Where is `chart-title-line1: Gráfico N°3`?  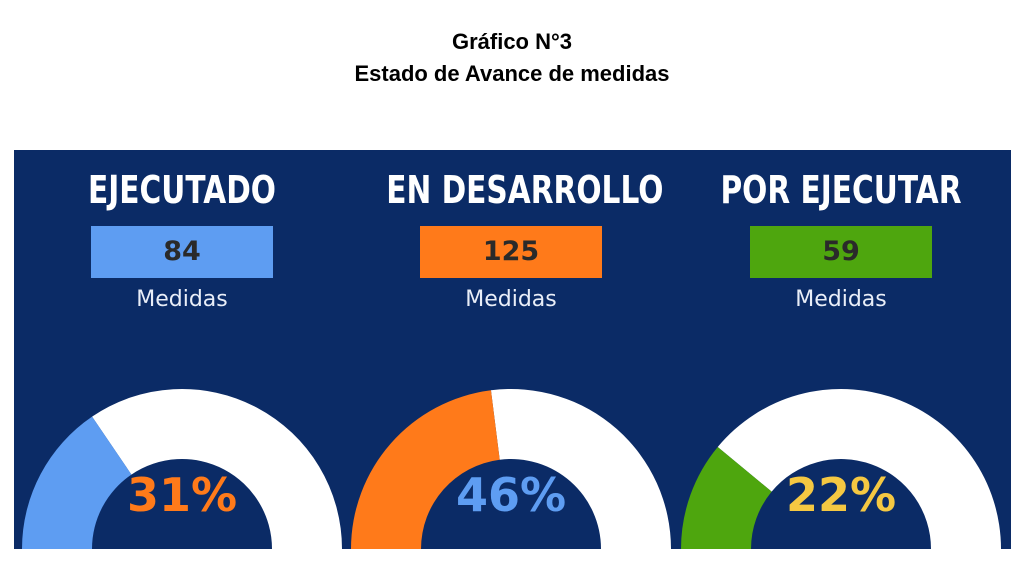
chart-title-line1: Gráfico N°3 is located at coordinates (512, 41).